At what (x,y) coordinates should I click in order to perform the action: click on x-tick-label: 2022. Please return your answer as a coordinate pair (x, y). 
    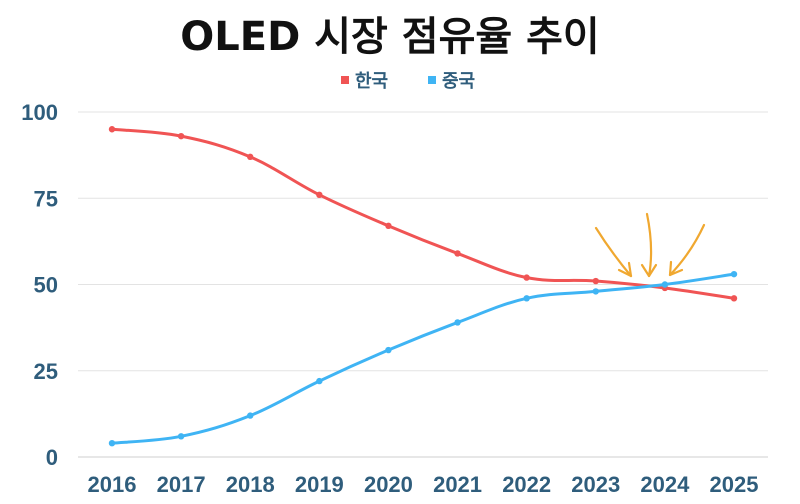
    Looking at the image, I should click on (526, 484).